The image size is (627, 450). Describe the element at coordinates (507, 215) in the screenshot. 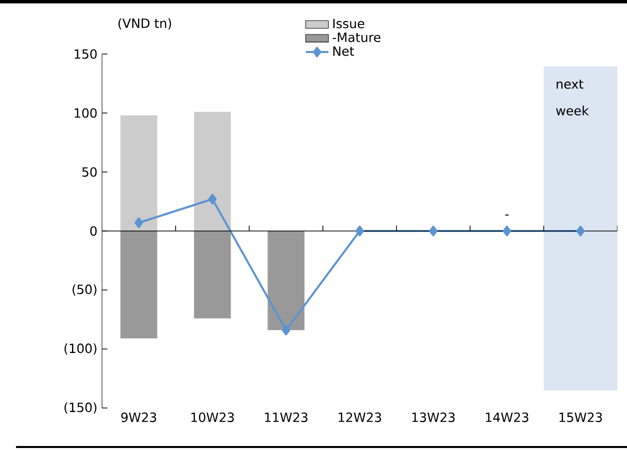

I see `data-label: -` at that location.